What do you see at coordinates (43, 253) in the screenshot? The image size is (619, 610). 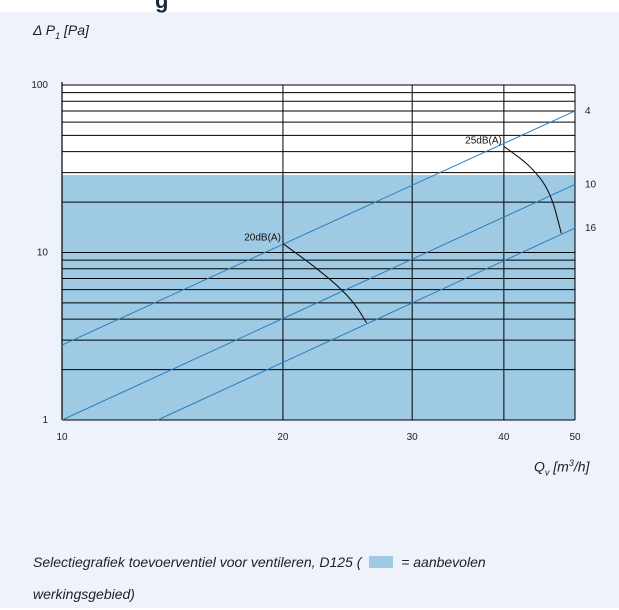 I see `y-tick-label: 10` at bounding box center [43, 253].